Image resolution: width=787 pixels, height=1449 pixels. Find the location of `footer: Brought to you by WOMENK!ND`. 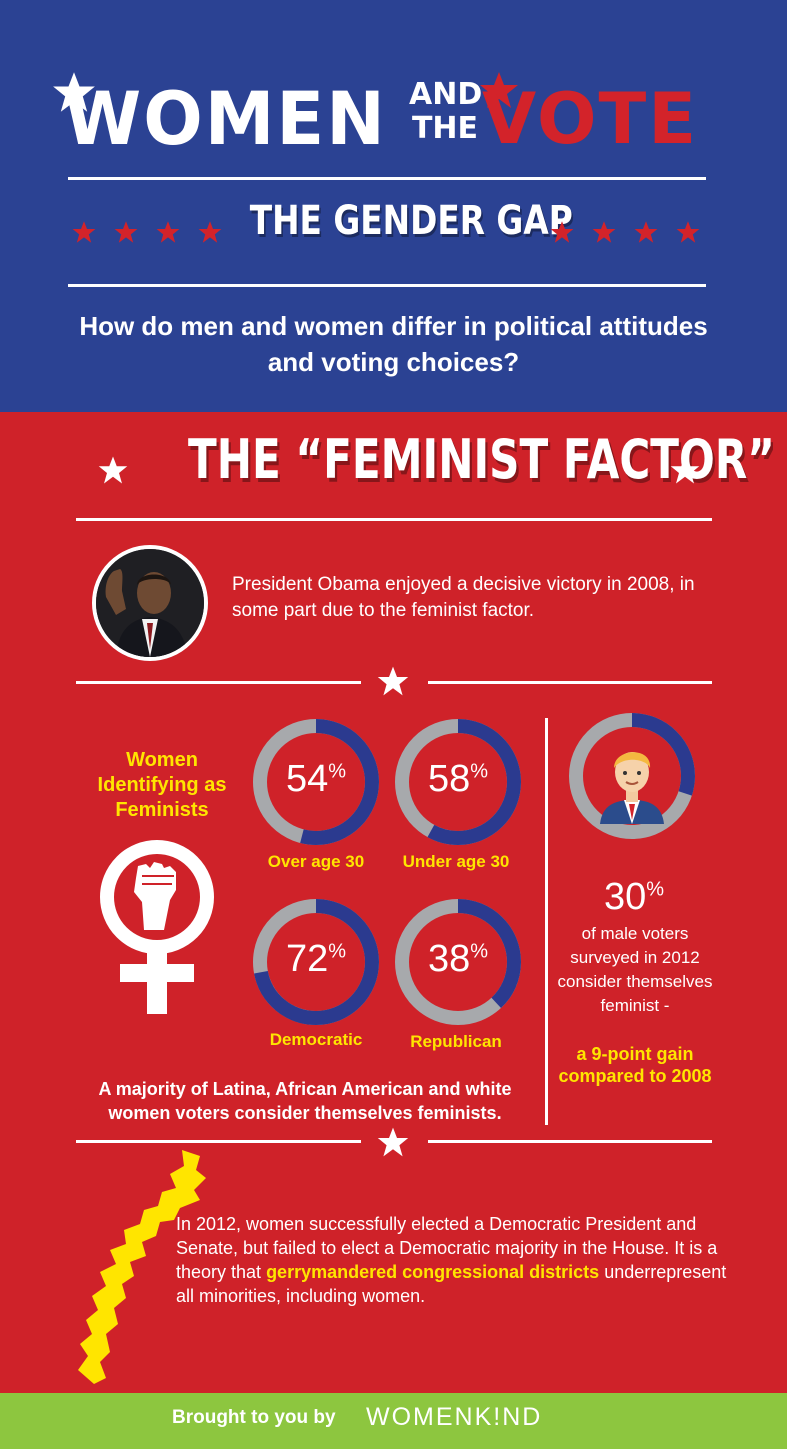

footer: Brought to you by WOMENK!ND is located at coordinates (393, 1421).